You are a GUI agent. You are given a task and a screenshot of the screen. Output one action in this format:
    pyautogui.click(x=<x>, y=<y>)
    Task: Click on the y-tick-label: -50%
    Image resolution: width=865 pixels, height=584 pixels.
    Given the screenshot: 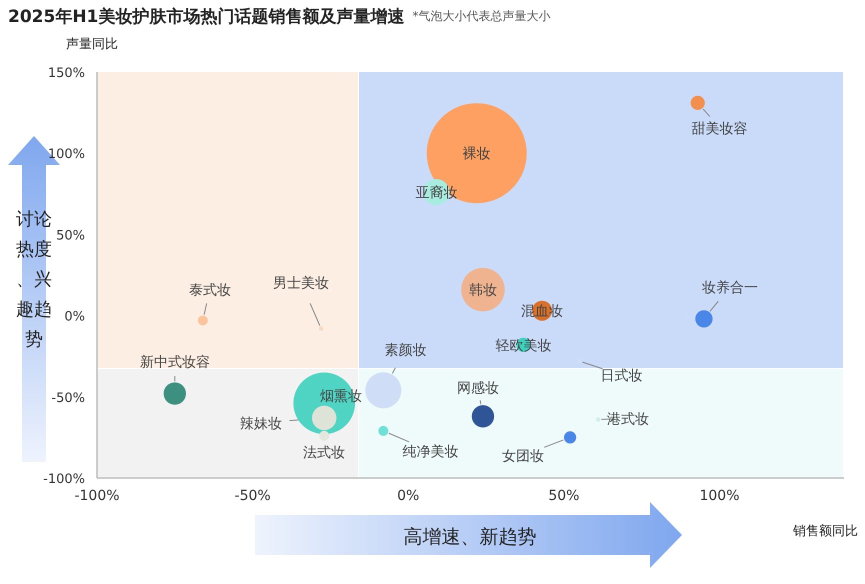 What is the action you would take?
    pyautogui.click(x=68, y=398)
    